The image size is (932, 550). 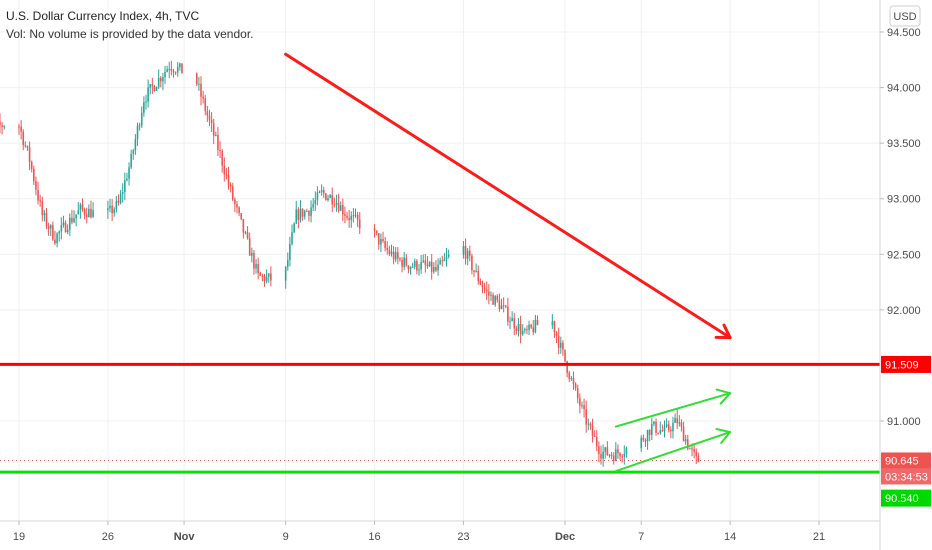 What do you see at coordinates (286, 537) in the screenshot?
I see `time-tick-label: 9` at bounding box center [286, 537].